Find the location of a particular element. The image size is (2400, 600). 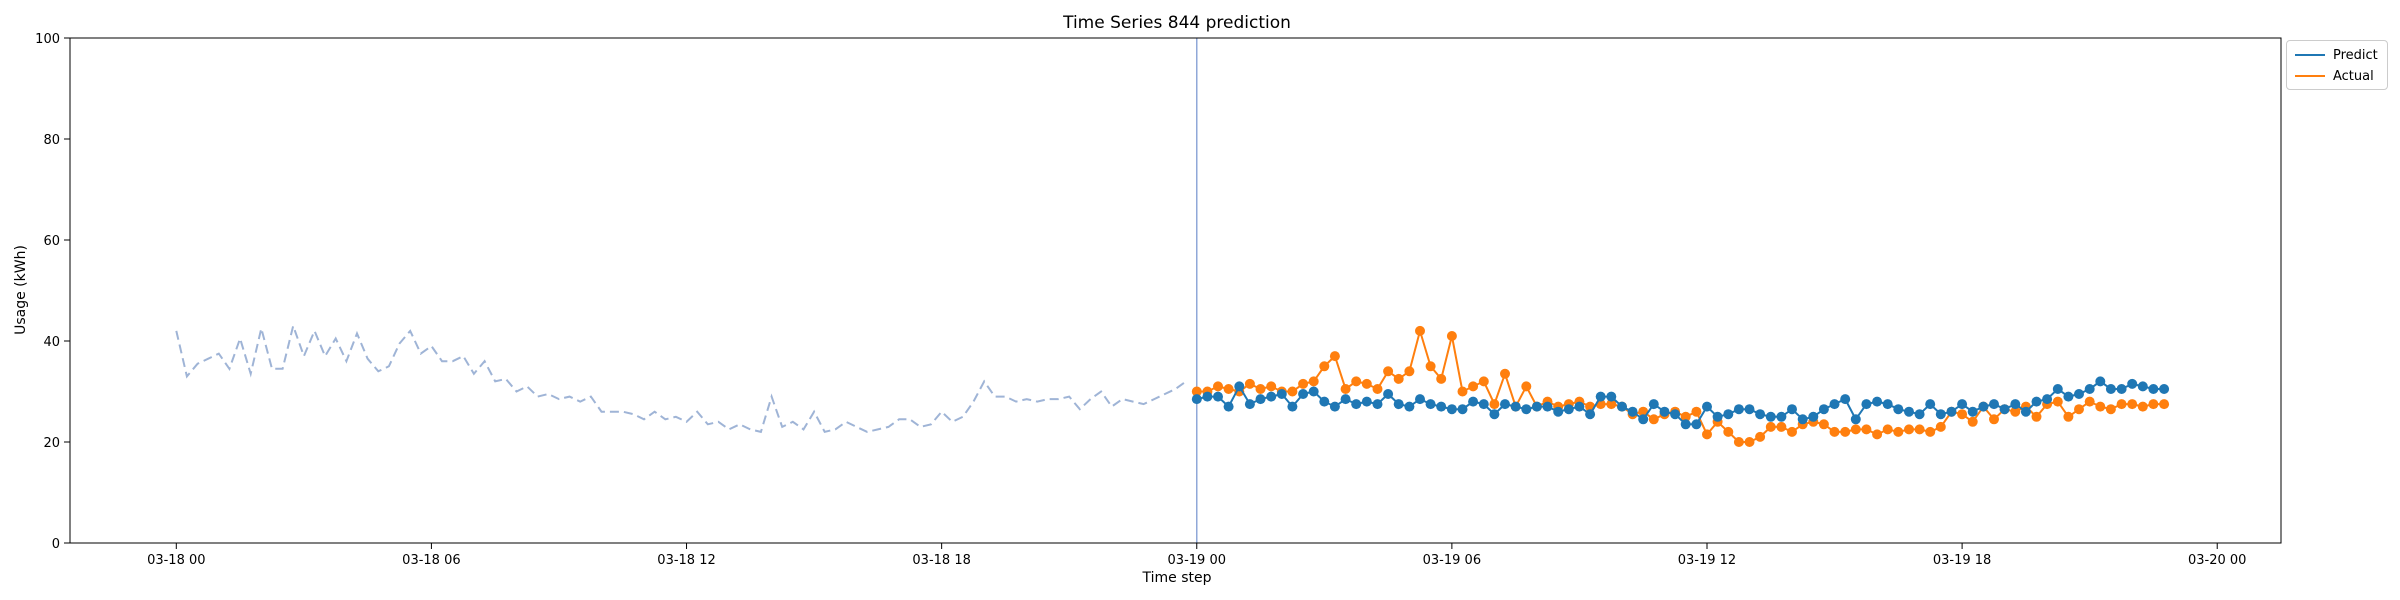

x-tick-label: 03-18 00 is located at coordinates (176, 560).